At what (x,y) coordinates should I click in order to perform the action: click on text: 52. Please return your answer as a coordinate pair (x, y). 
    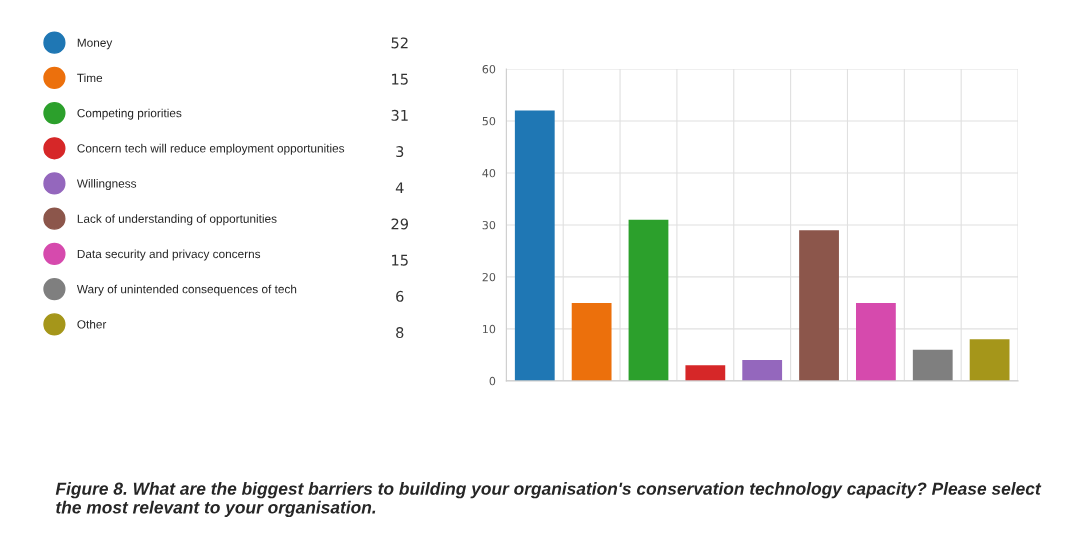
    Looking at the image, I should click on (399, 43).